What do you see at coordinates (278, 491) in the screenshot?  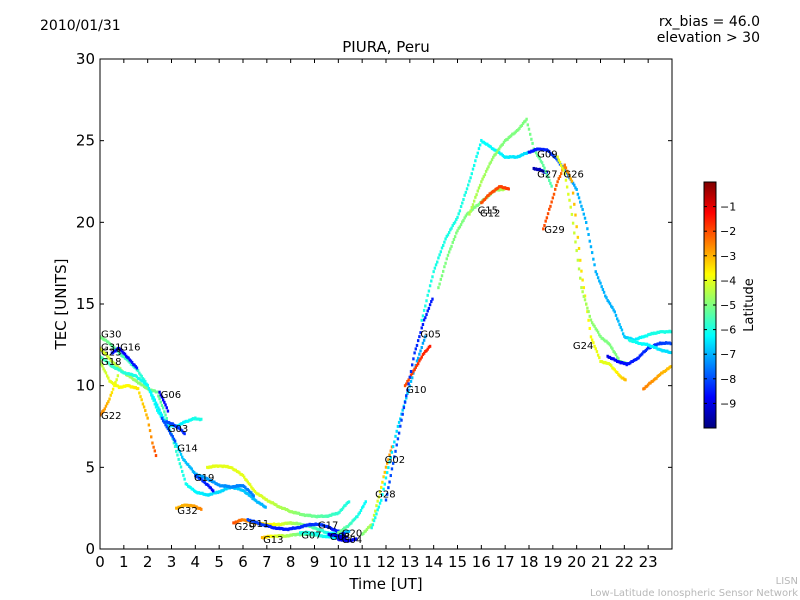 I see `series-g17` at bounding box center [278, 491].